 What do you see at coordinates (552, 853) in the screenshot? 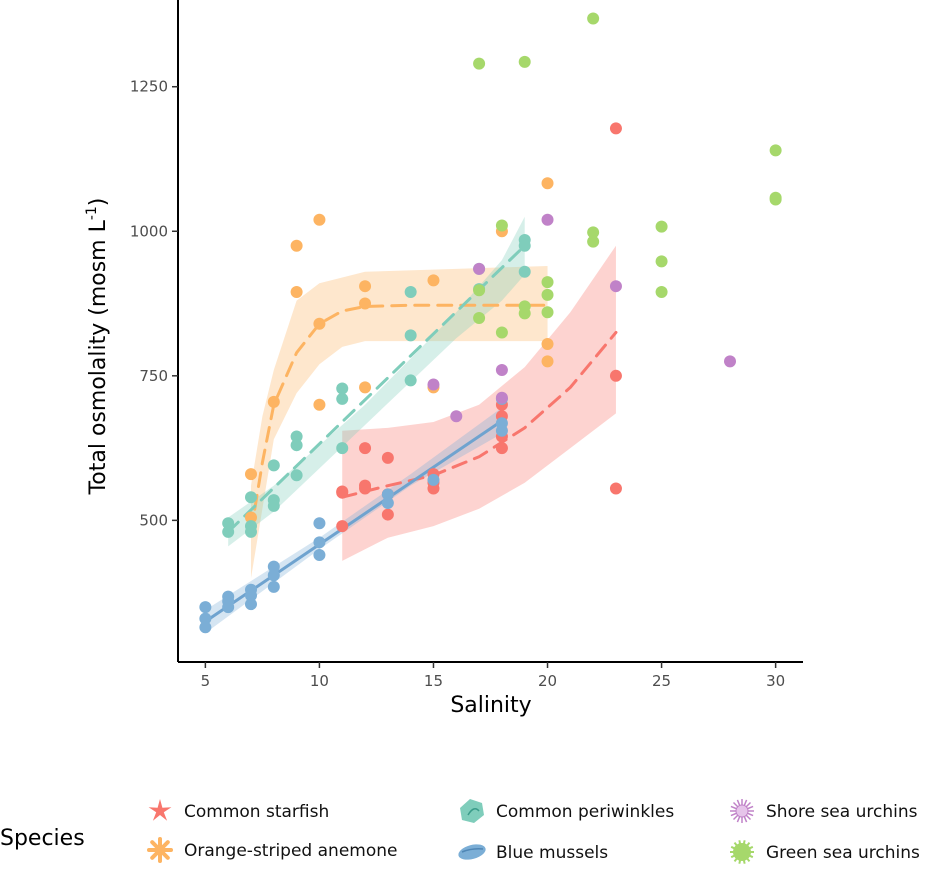
I see `legend-label: Blue mussels` at bounding box center [552, 853].